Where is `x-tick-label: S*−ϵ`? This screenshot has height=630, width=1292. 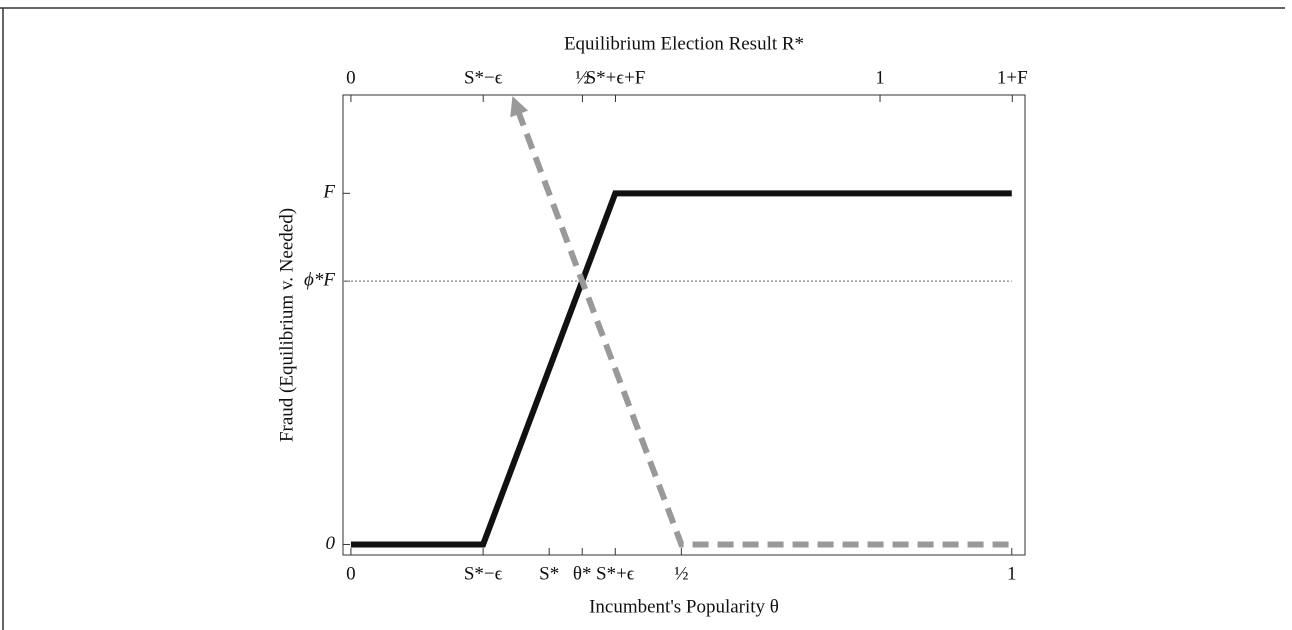
x-tick-label: S*−ϵ is located at coordinates (483, 573).